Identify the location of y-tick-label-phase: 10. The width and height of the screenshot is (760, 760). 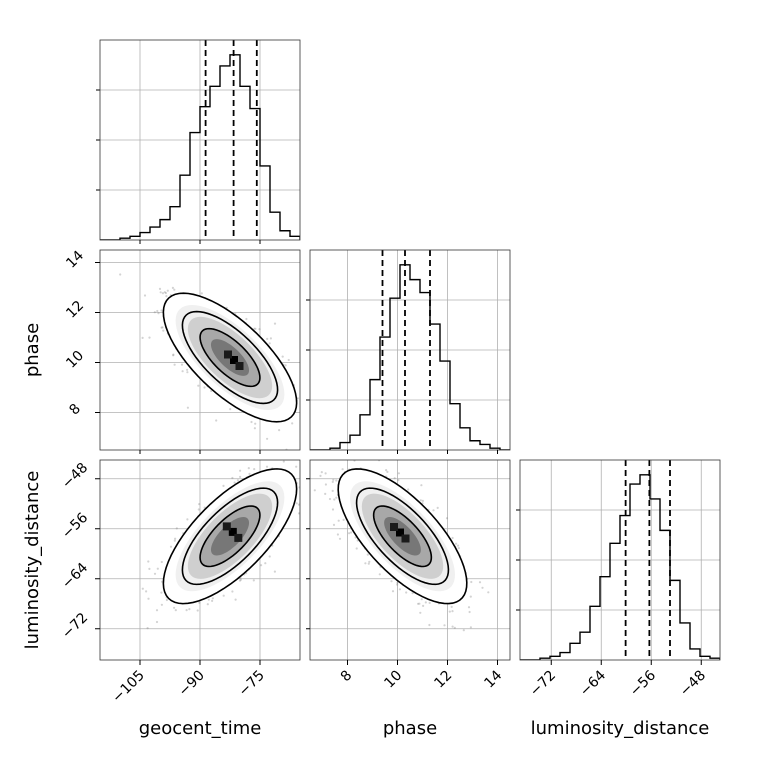
(75, 360).